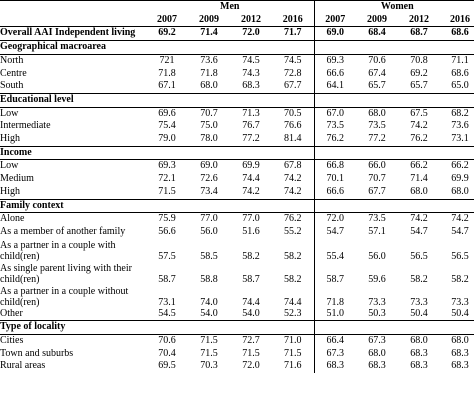  Describe the element at coordinates (293, 313) in the screenshot. I see `value-cell: 52.3` at that location.